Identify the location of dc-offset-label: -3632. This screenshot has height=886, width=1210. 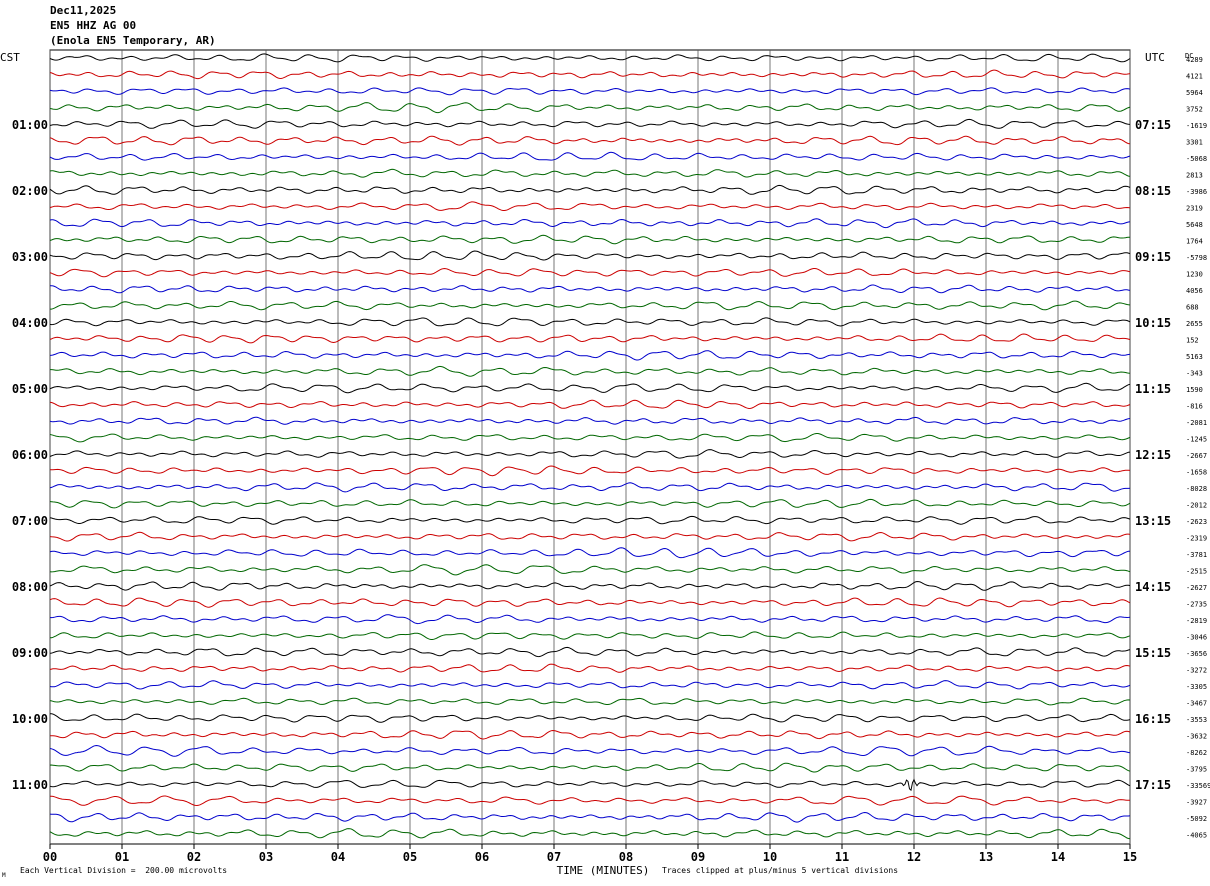
(1196, 737).